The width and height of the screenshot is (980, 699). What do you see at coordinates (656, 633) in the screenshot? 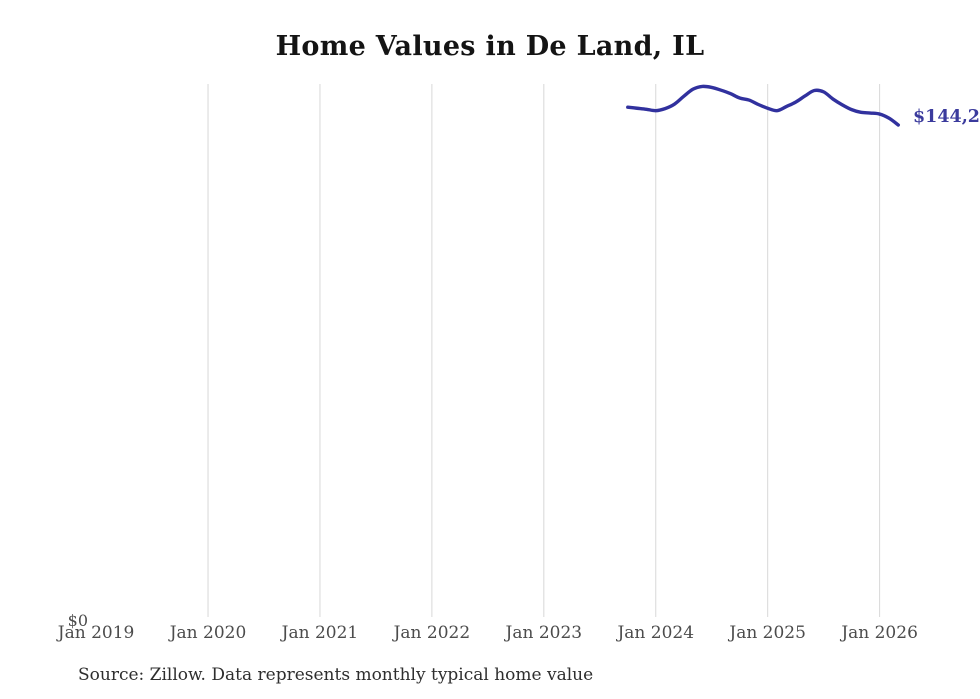
I see `x-axis-label: Jan 2024` at bounding box center [656, 633].